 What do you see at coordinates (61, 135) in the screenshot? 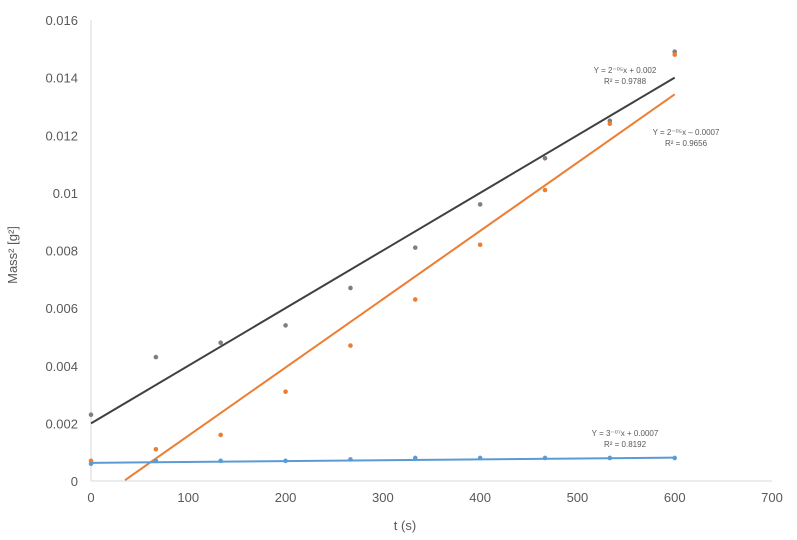
I see `y-tick-label: 0.012` at bounding box center [61, 135].